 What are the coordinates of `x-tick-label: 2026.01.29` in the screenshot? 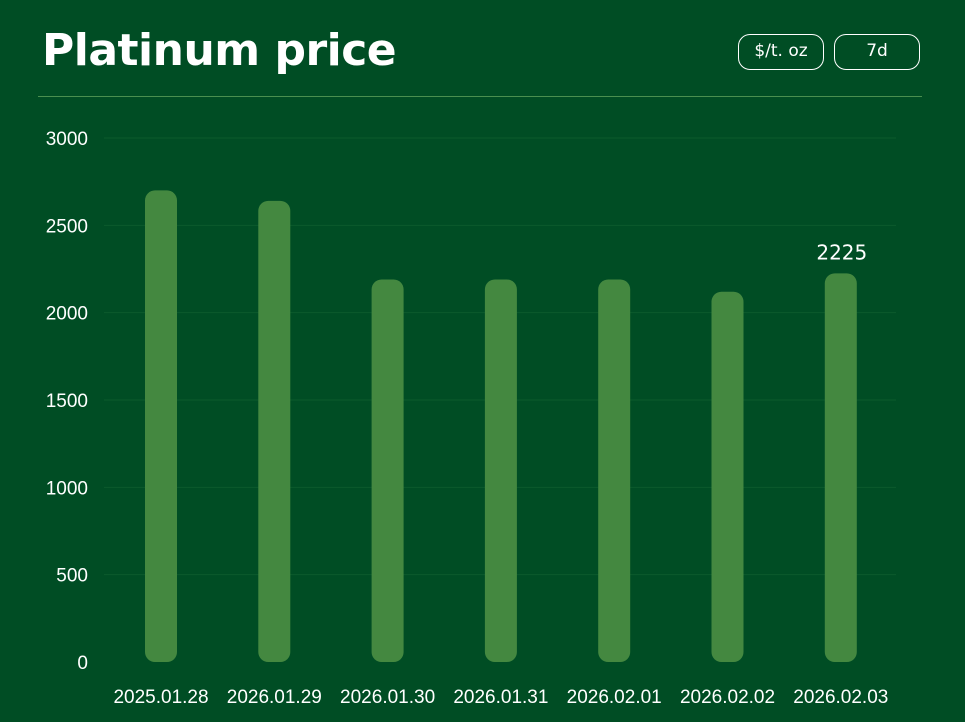 It's located at (274, 697).